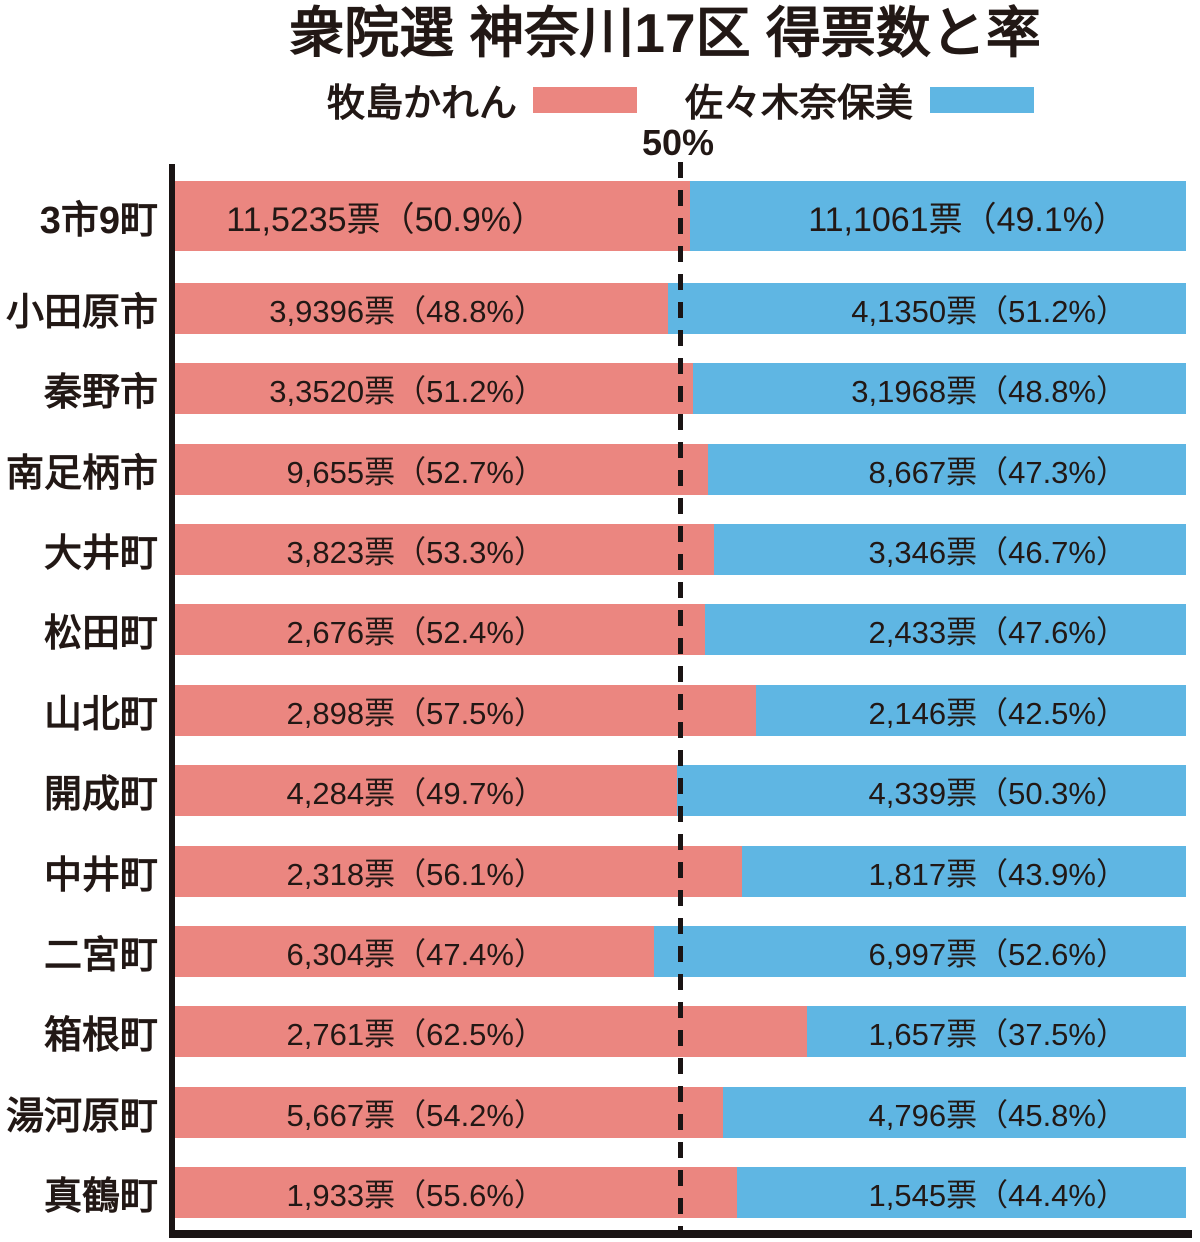 Image resolution: width=1200 pixels, height=1242 pixels. What do you see at coordinates (798, 103) in the screenshot?
I see `legend-sasaki-label: 佐々木奈保美` at bounding box center [798, 103].